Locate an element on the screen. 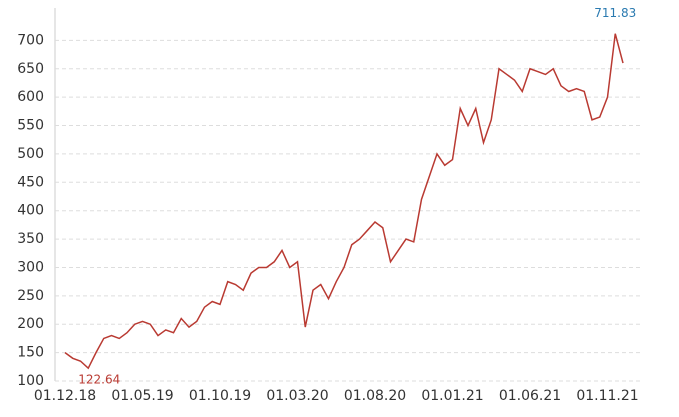  x-tick-label: 01.08.20 is located at coordinates (375, 396).